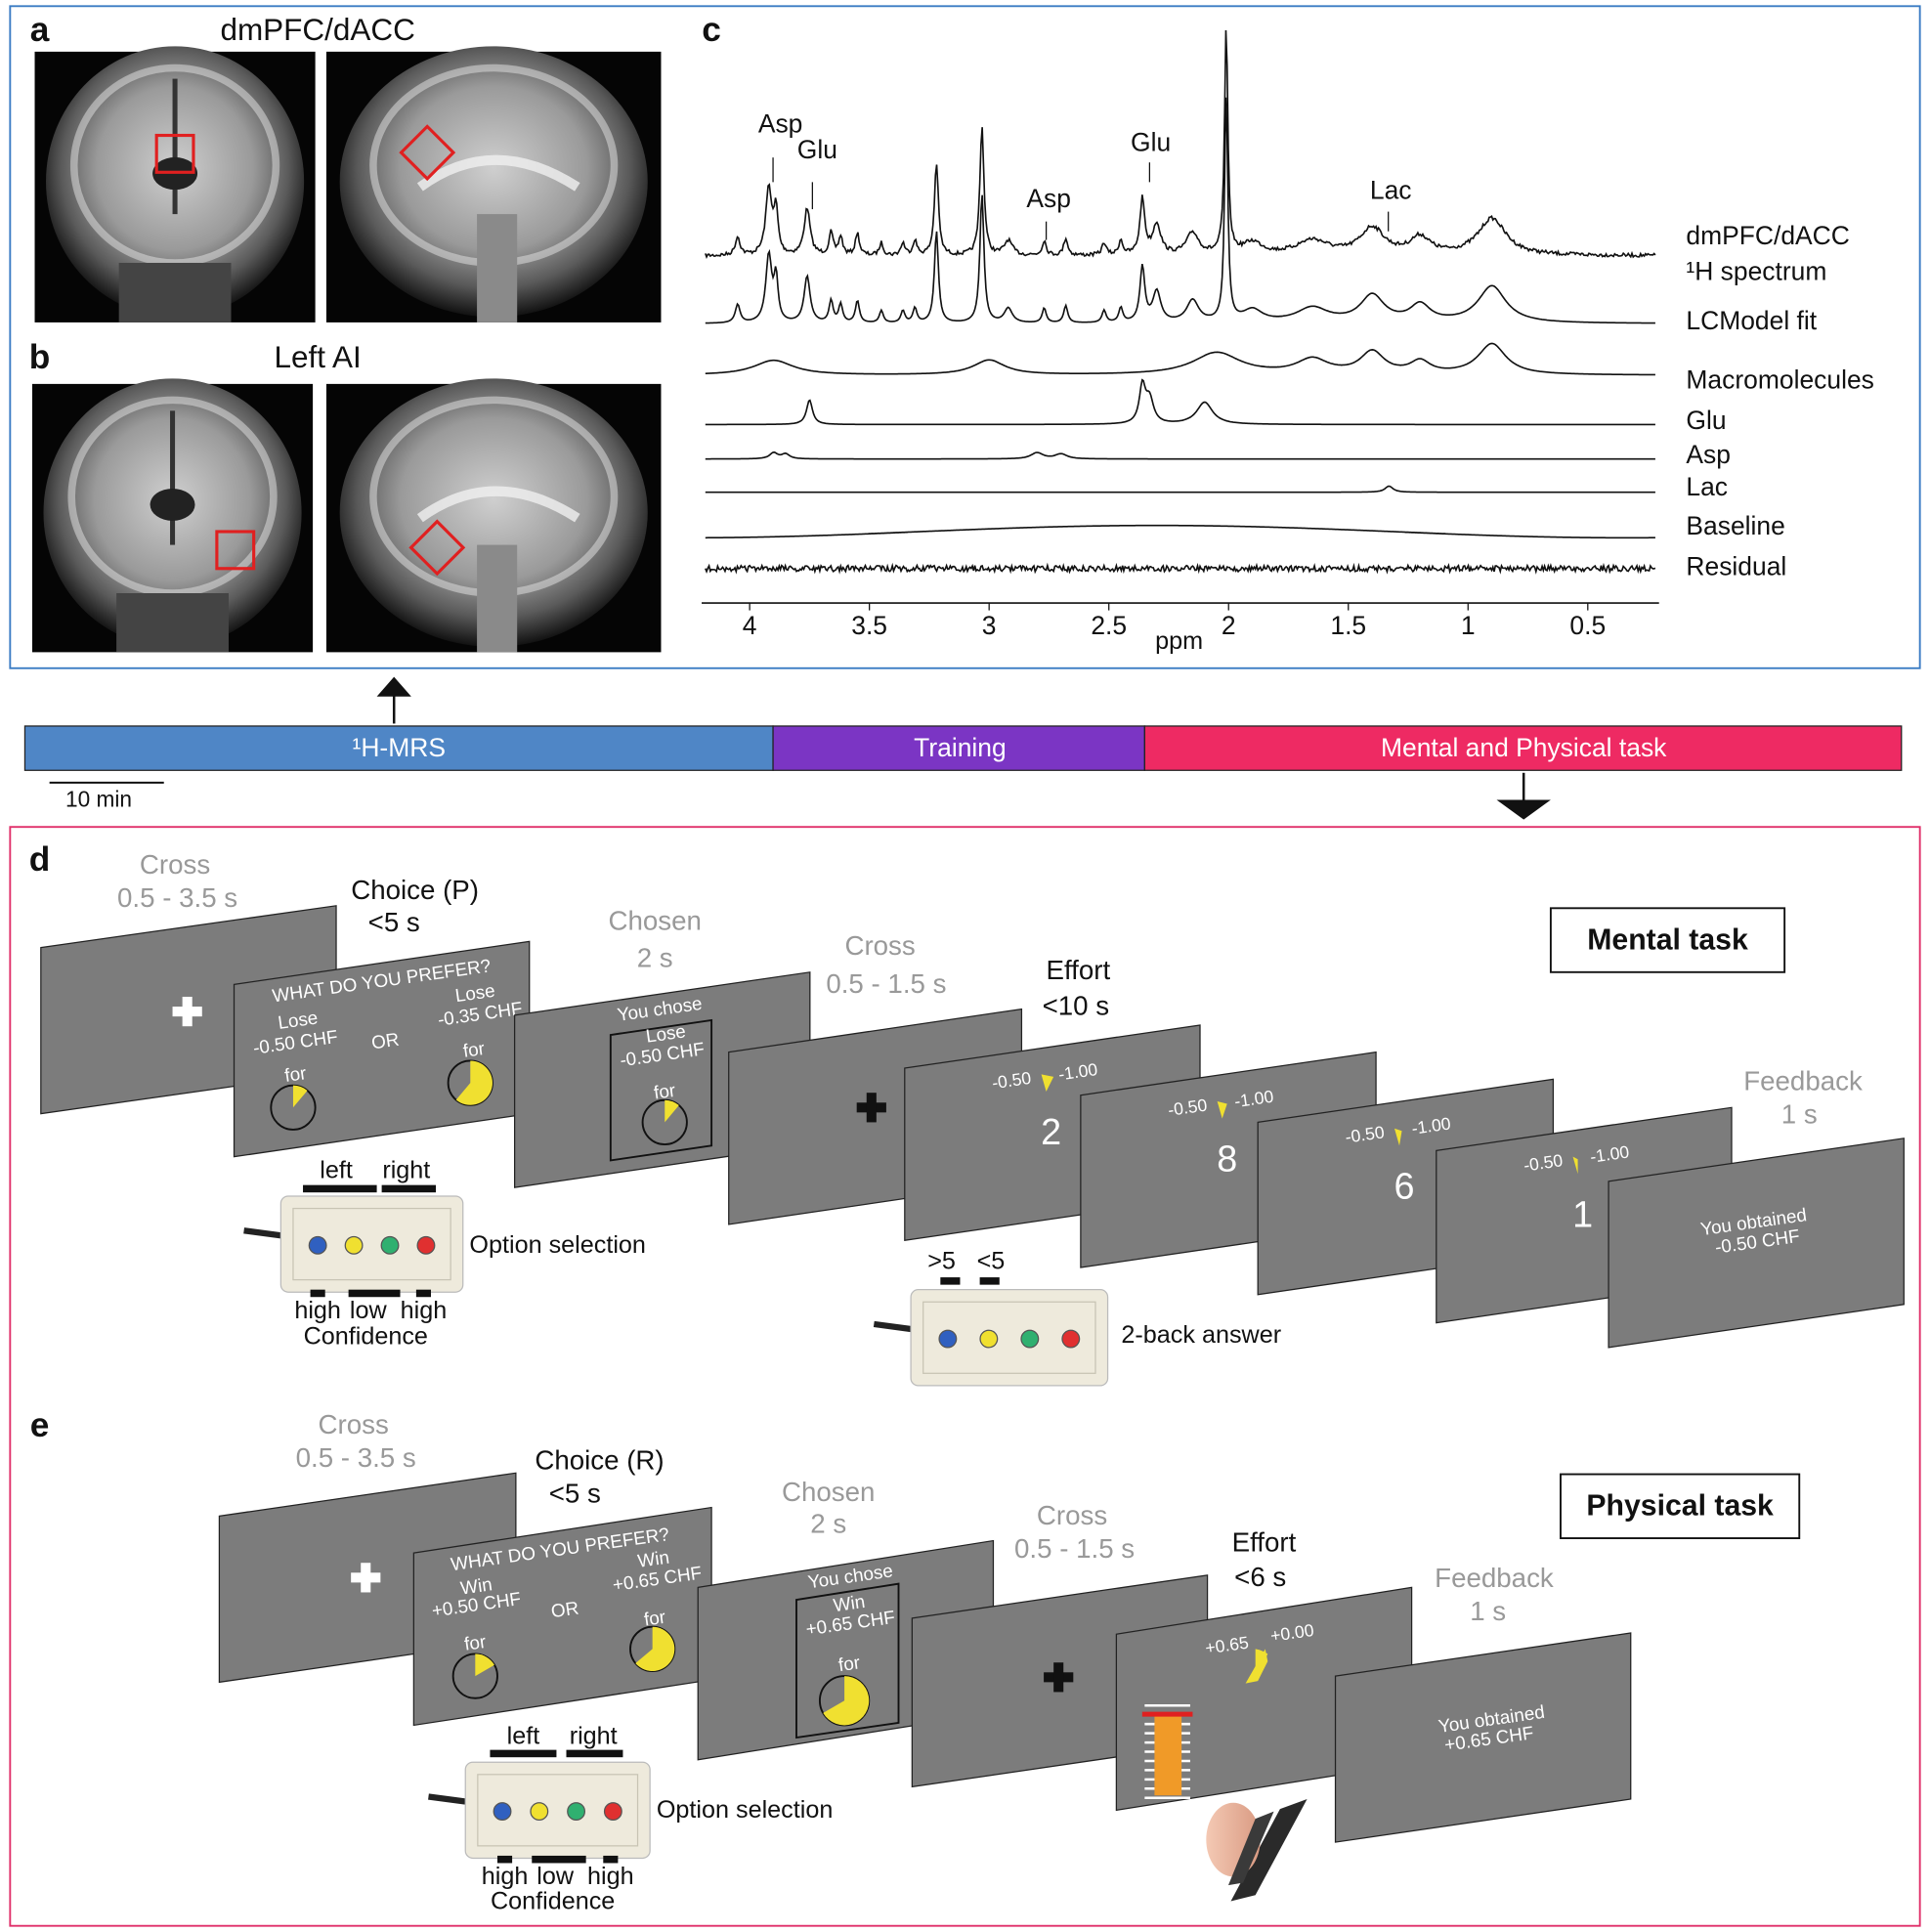  I want to click on macromolecule-trace, so click(1180, 359).